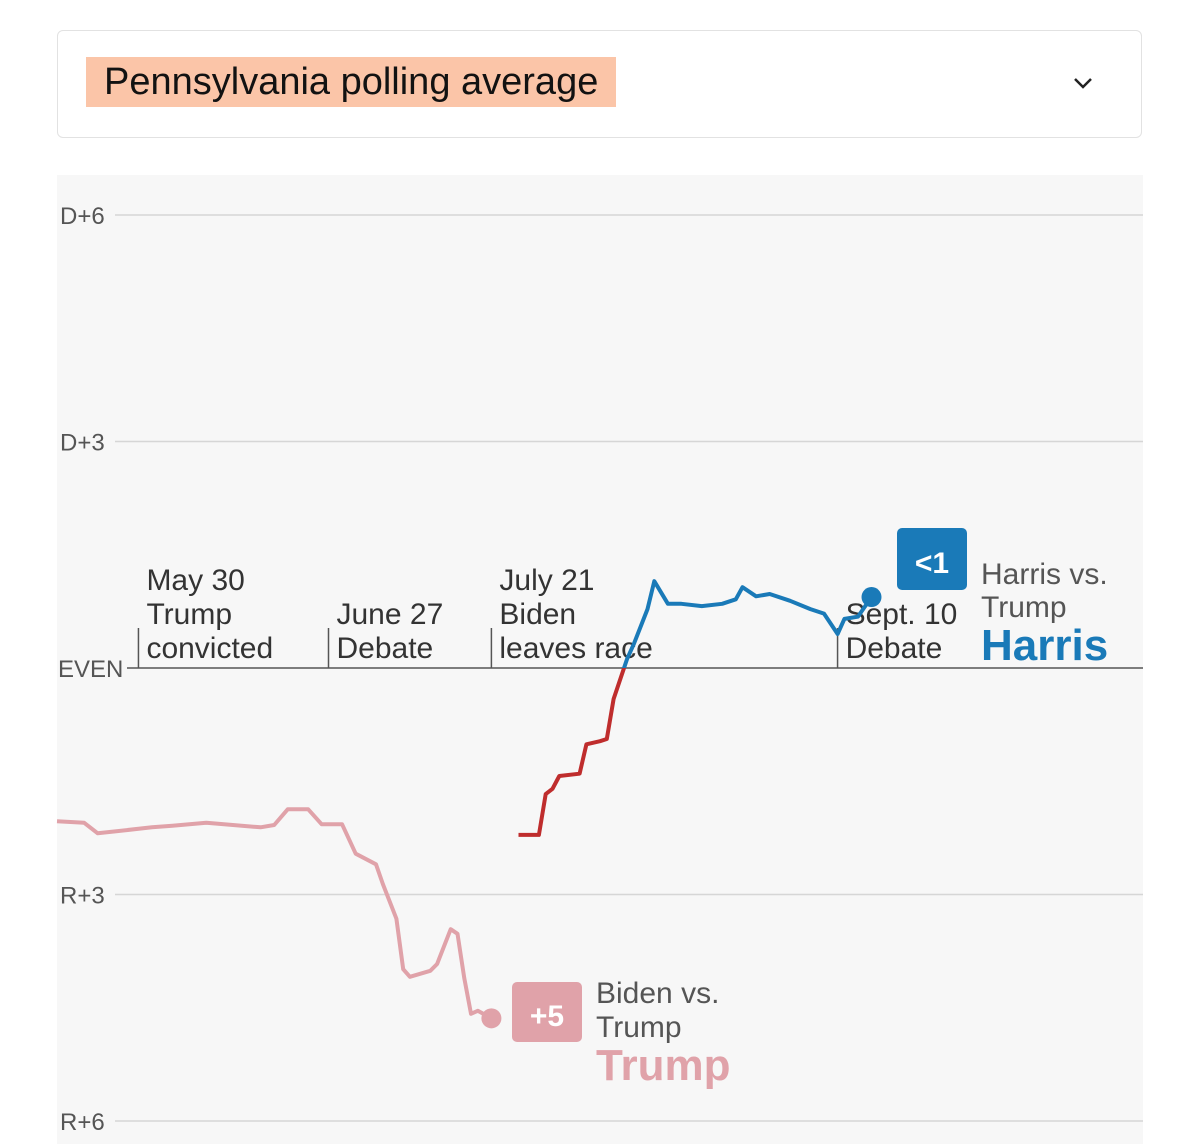 This screenshot has width=1200, height=1144. I want to click on y-tick-label: EVEN, so click(90, 669).